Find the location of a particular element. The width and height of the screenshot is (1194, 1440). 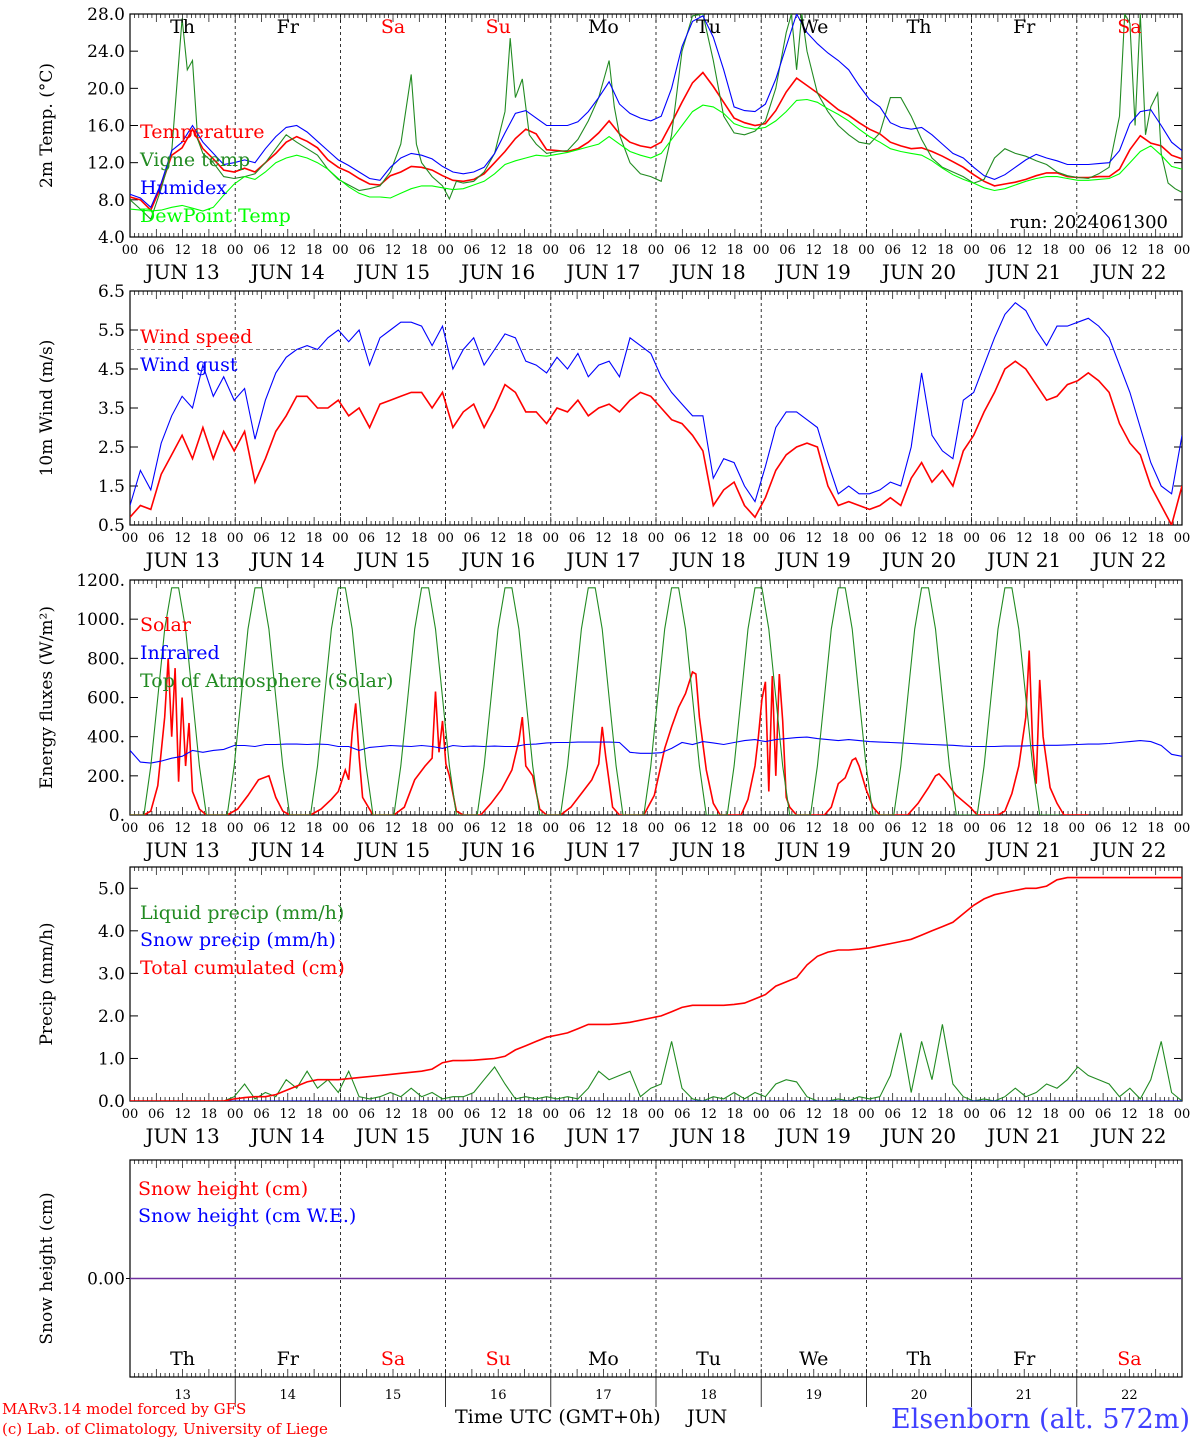

legend-entry: Wind speed is located at coordinates (196, 337).